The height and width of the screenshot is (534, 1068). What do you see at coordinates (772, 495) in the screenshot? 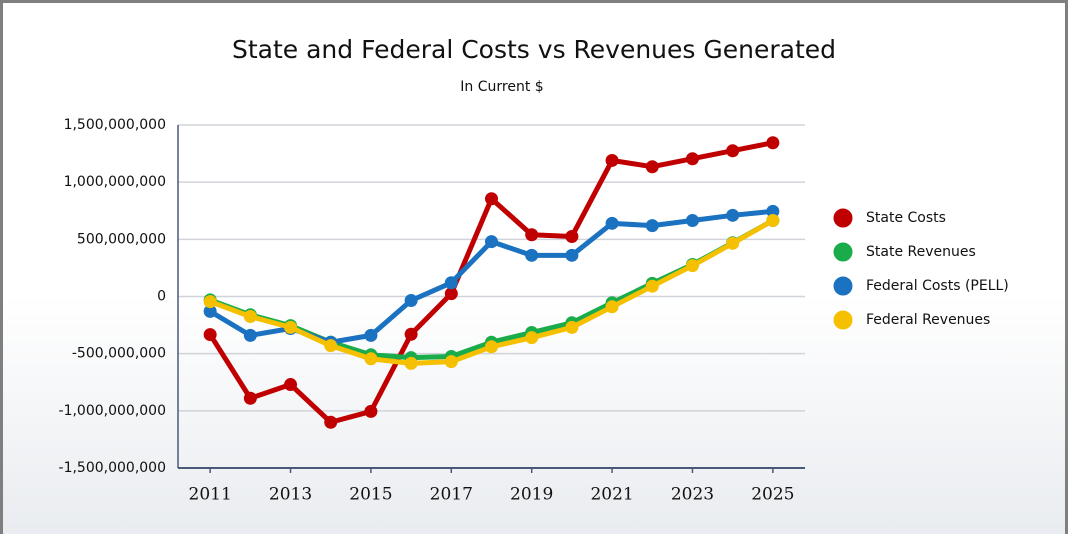
I see `x-tick-label: 2025` at bounding box center [772, 495].